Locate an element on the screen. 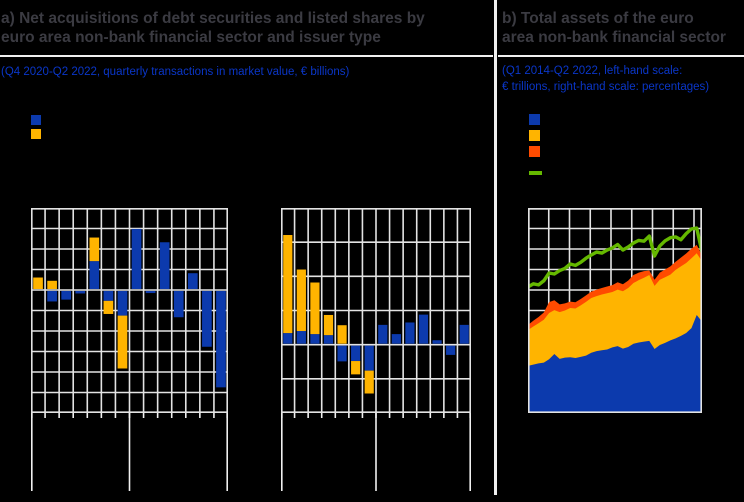 The width and height of the screenshot is (744, 502). plot-frame is located at coordinates (615, 310).